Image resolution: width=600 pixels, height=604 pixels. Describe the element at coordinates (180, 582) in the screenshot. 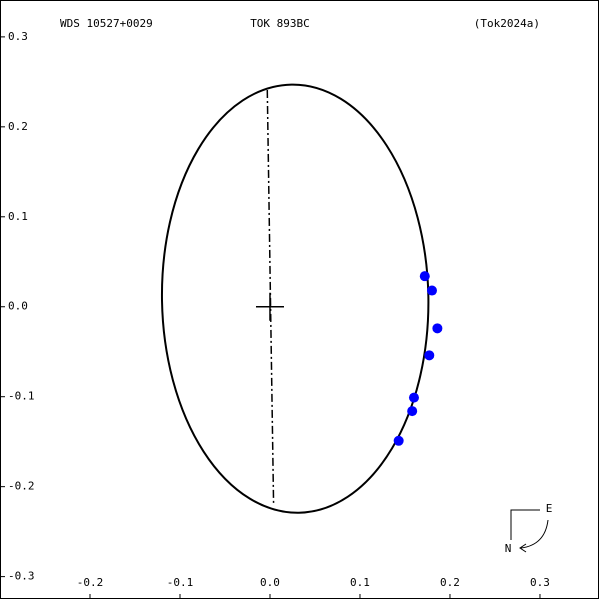

I see `x-tick-label: -0.1` at that location.